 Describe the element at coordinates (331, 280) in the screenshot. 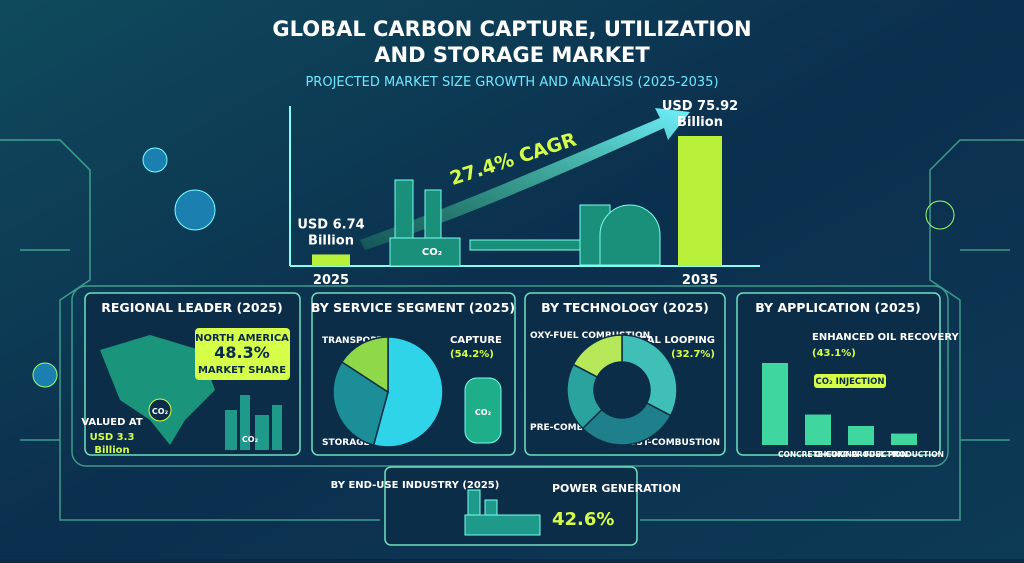

I see `year: 2025` at that location.